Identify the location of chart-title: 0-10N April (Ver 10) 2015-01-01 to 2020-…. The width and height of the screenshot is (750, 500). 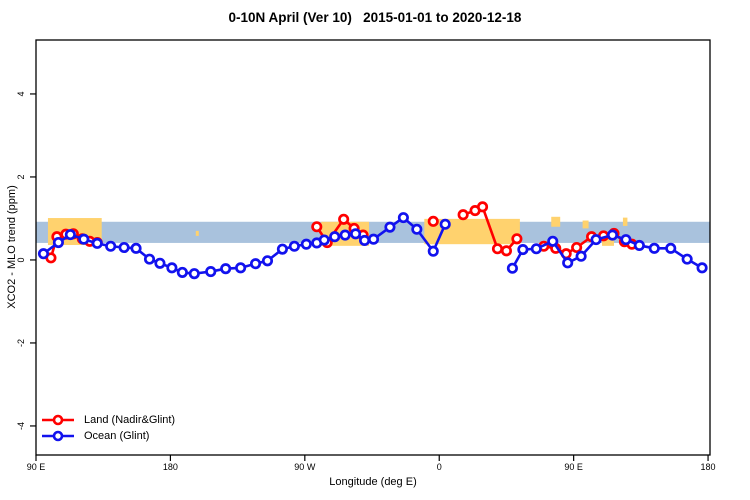
(375, 17).